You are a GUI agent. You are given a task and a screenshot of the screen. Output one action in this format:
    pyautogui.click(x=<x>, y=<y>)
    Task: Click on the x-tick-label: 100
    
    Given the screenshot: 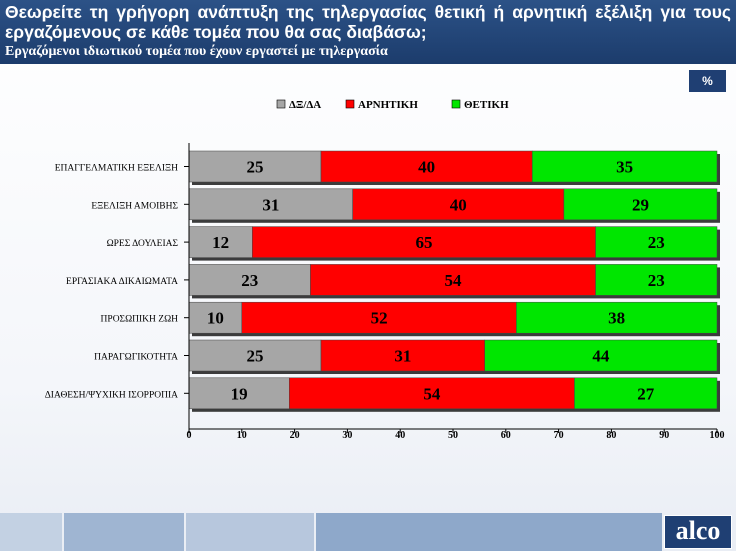 What is the action you would take?
    pyautogui.click(x=717, y=435)
    